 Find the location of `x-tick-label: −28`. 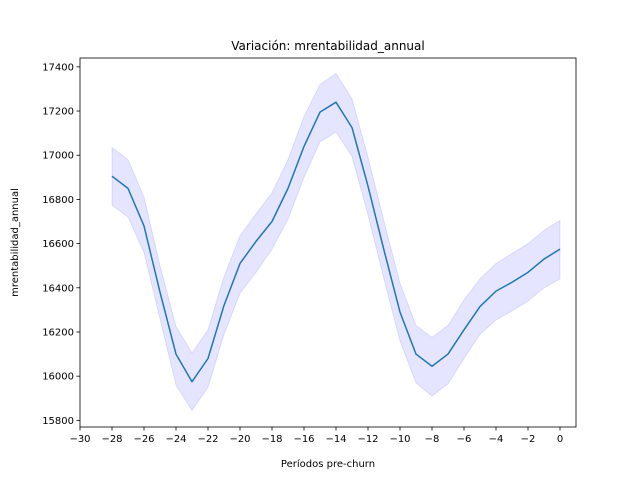

x-tick-label: −28 is located at coordinates (111, 439).